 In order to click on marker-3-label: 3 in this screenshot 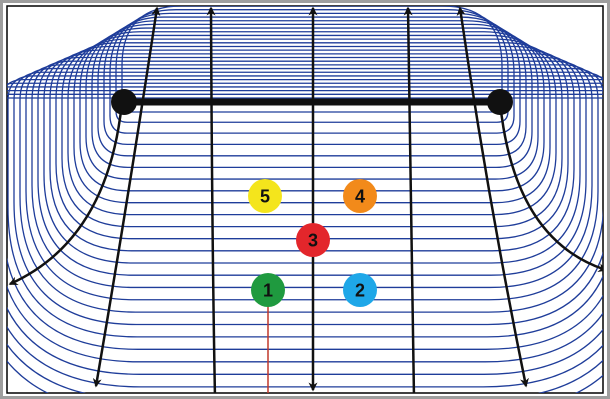, I will do `click(313, 241)`.